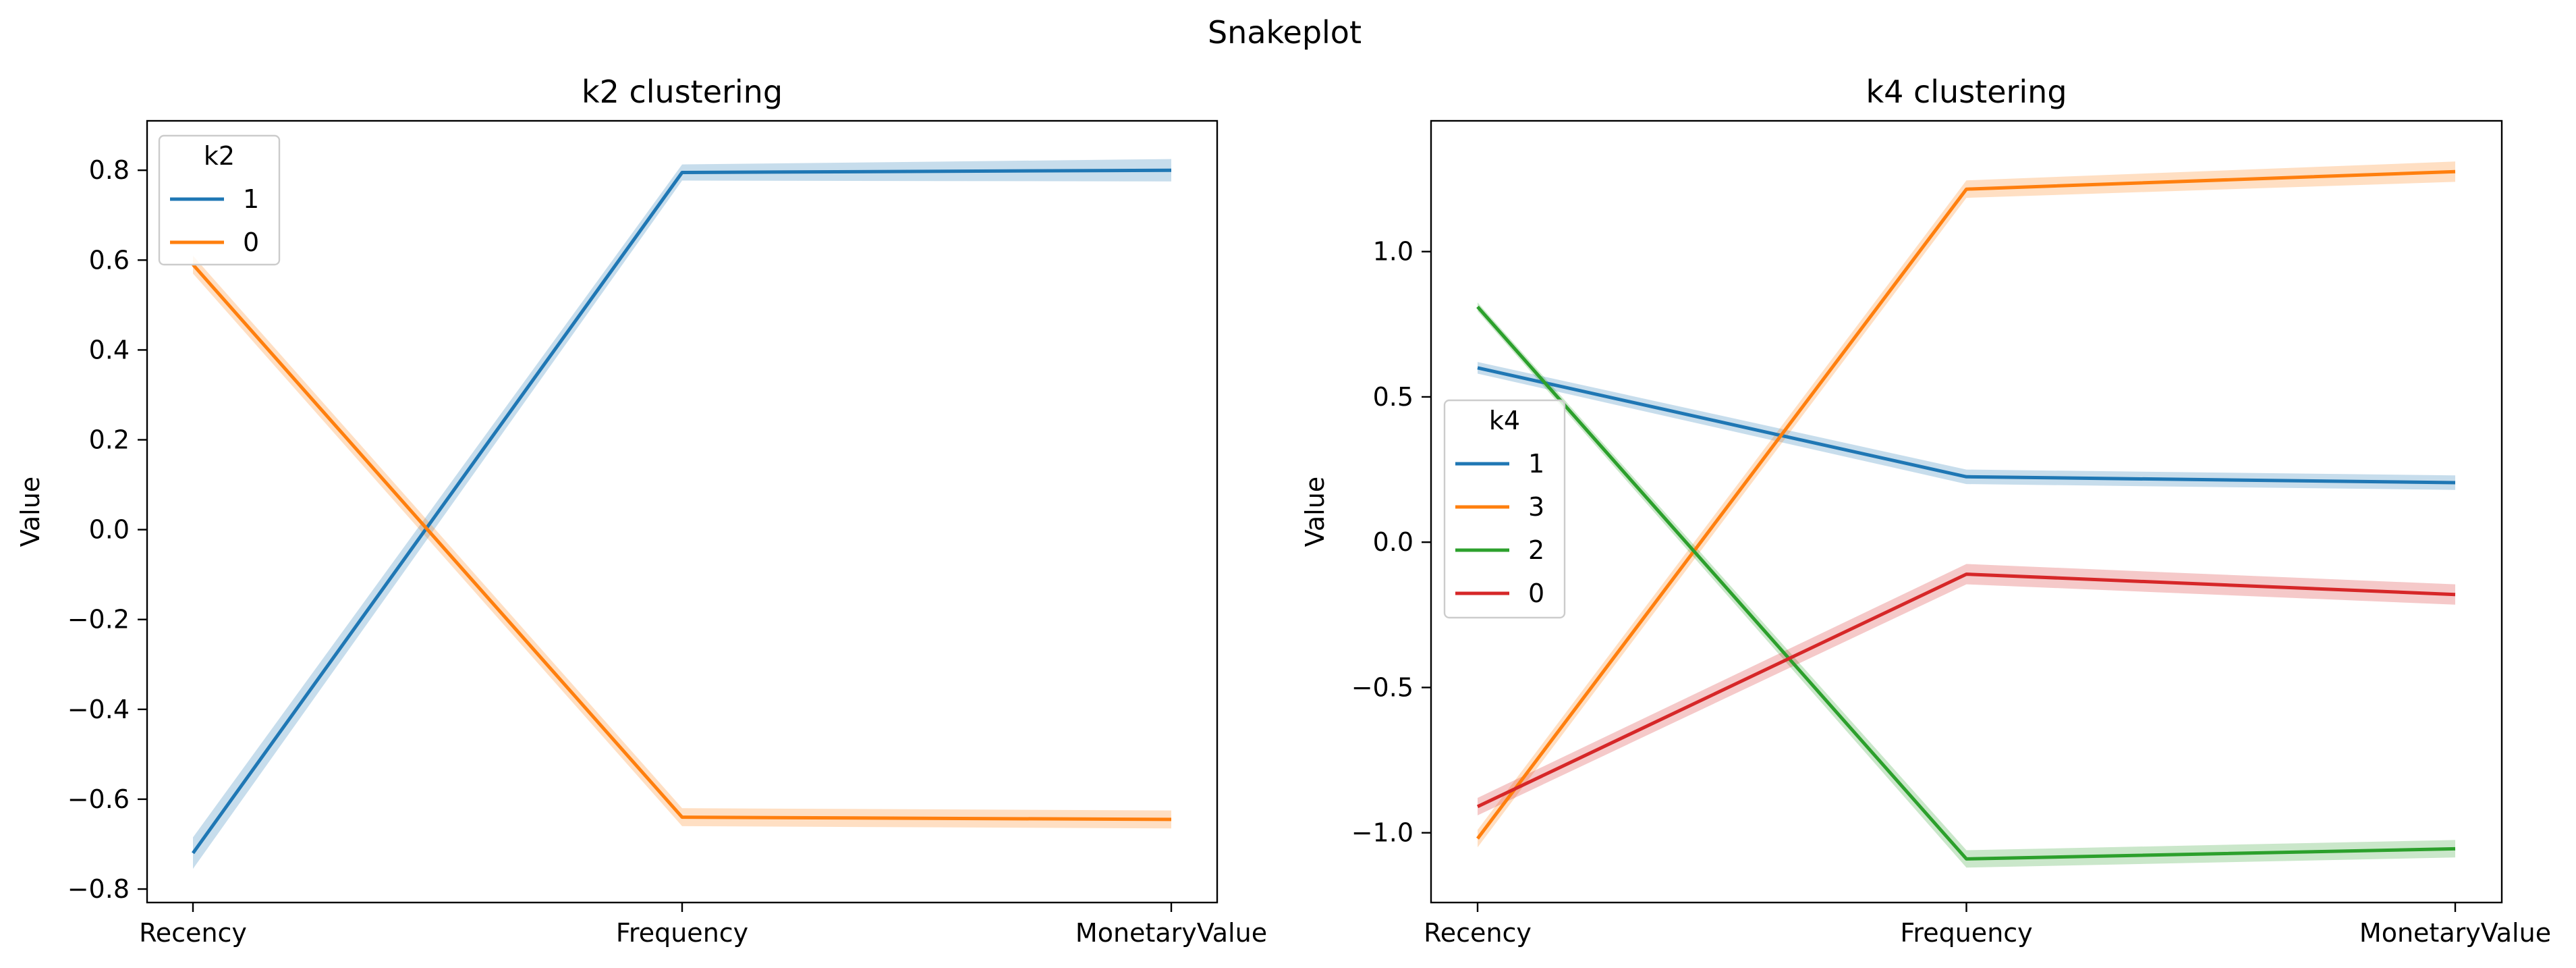 This screenshot has height=968, width=2576. Describe the element at coordinates (109, 350) in the screenshot. I see `y-tick-label: 0.4` at that location.